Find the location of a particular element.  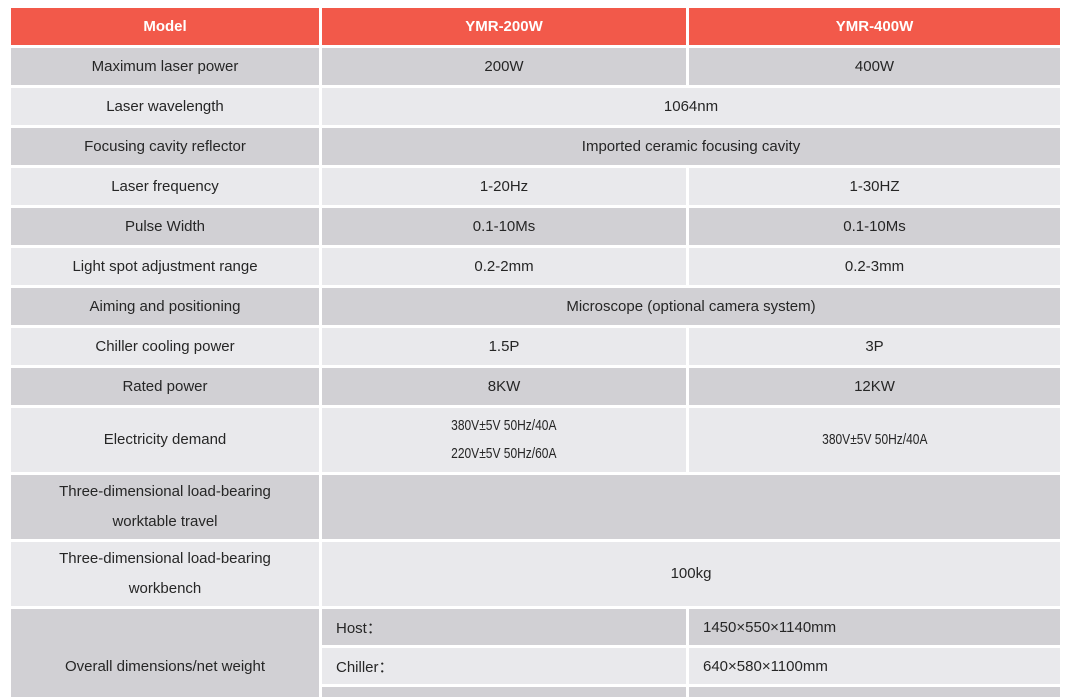

value-ymr-400w: 0.2-3mm is located at coordinates (874, 266).